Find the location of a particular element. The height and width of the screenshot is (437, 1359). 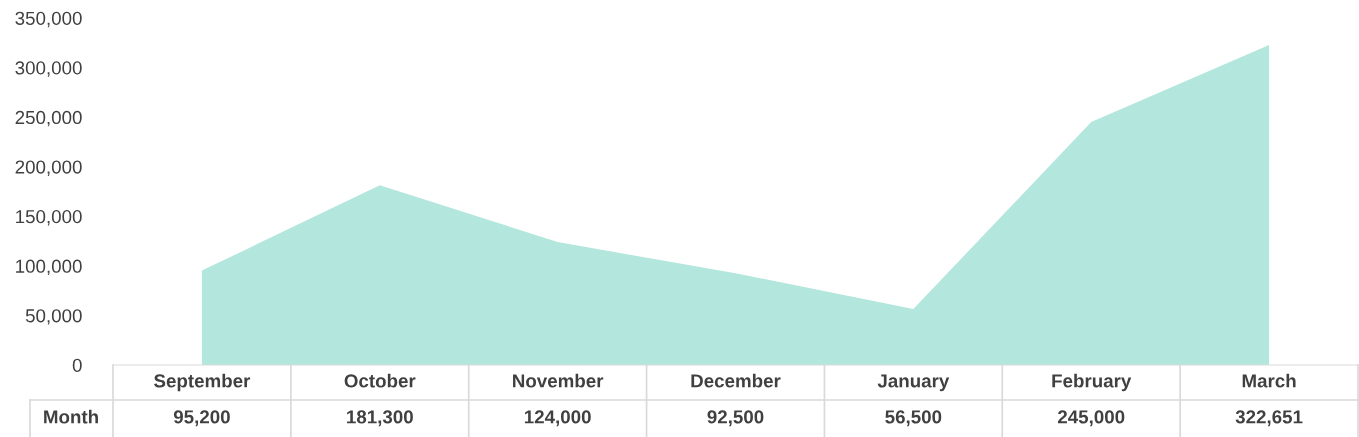

data-label: 245,000 is located at coordinates (1091, 418).